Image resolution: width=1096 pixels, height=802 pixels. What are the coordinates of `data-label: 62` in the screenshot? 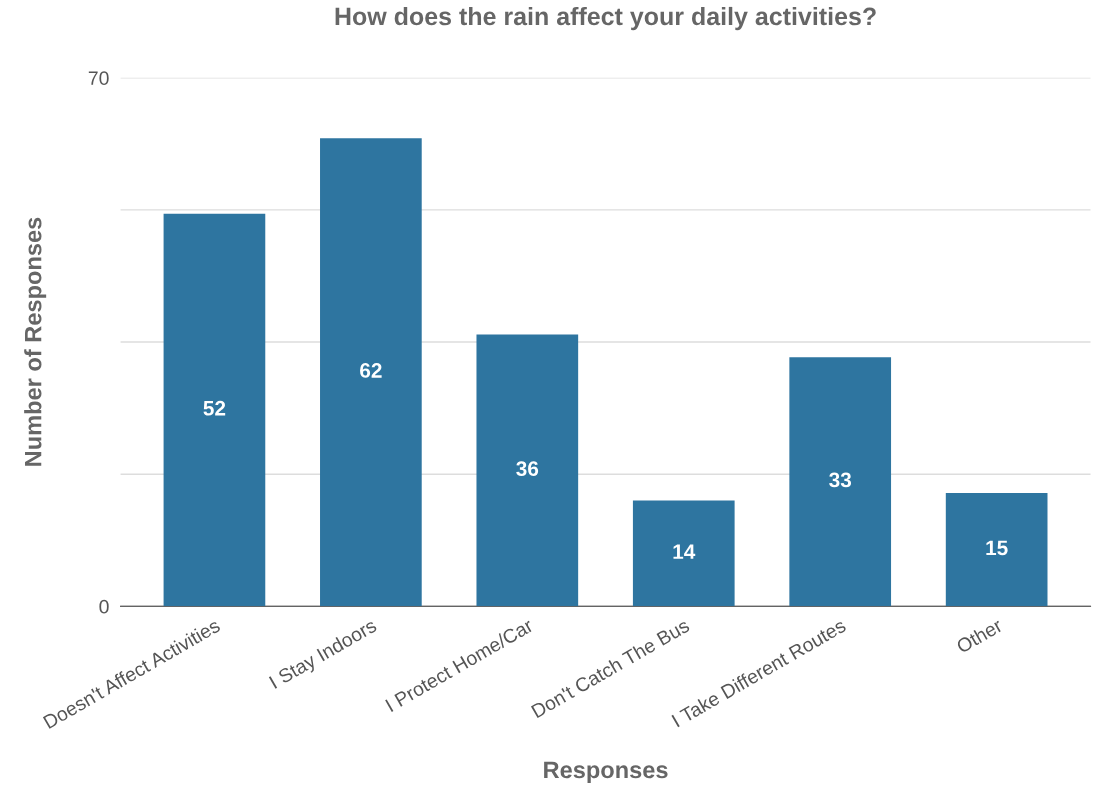 It's located at (371, 370).